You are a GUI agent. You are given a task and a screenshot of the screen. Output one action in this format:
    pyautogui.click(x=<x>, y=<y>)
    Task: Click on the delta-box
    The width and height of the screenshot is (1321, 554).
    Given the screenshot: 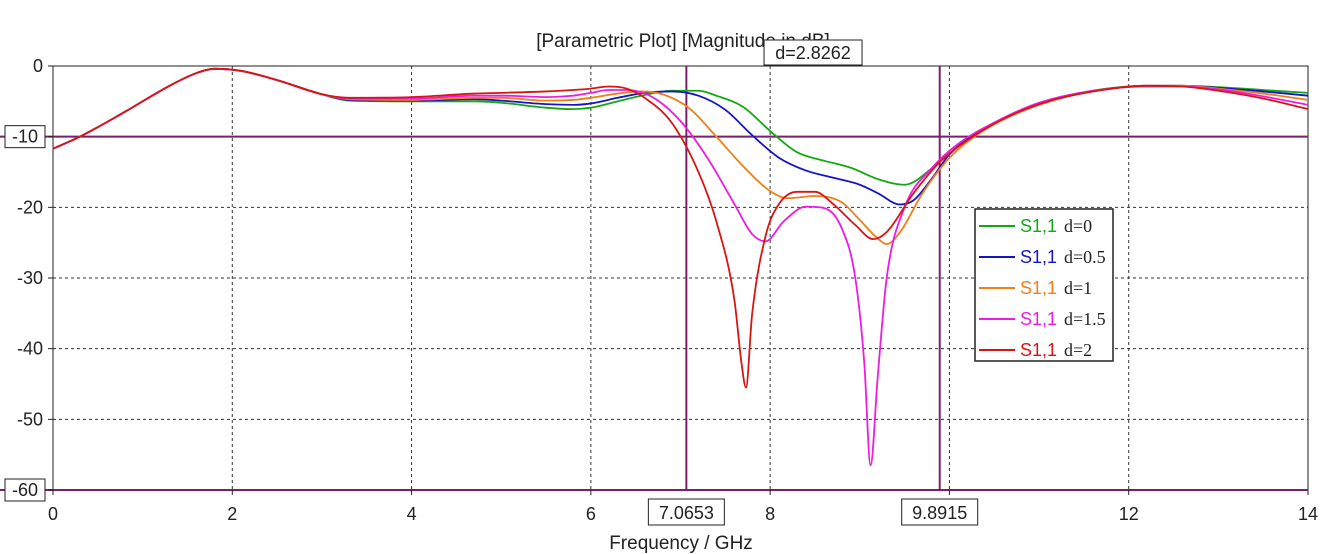 What is the action you would take?
    pyautogui.click(x=813, y=52)
    